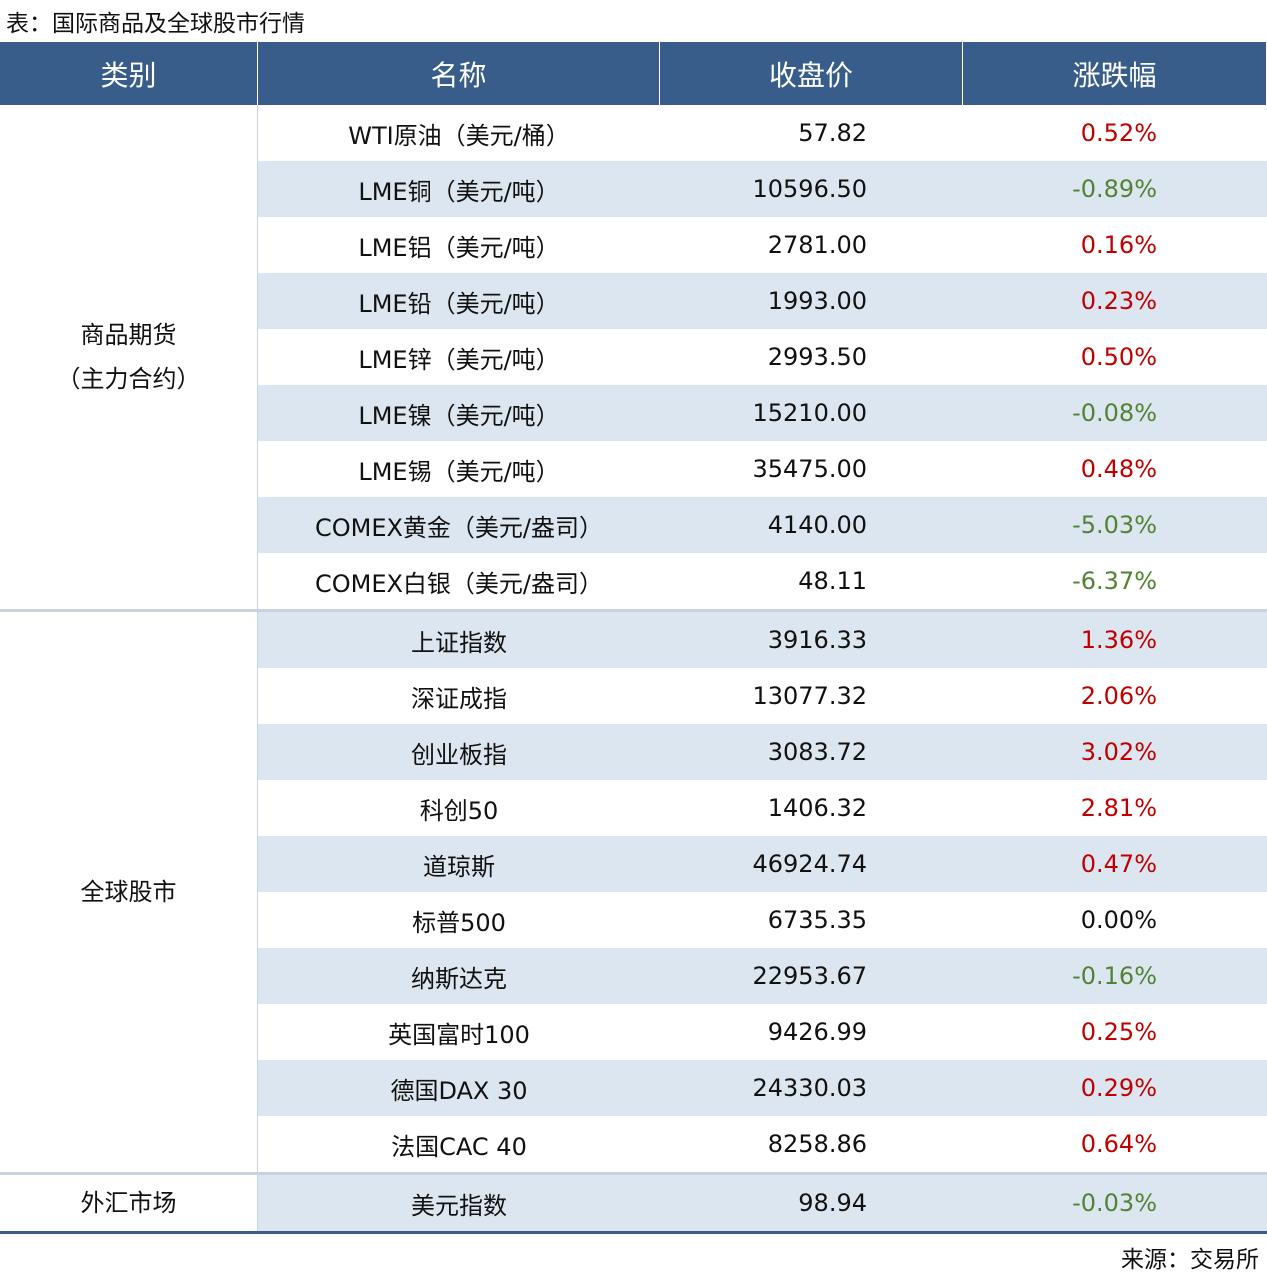 This screenshot has height=1278, width=1267. I want to click on close-cell: 98.94, so click(811, 1203).